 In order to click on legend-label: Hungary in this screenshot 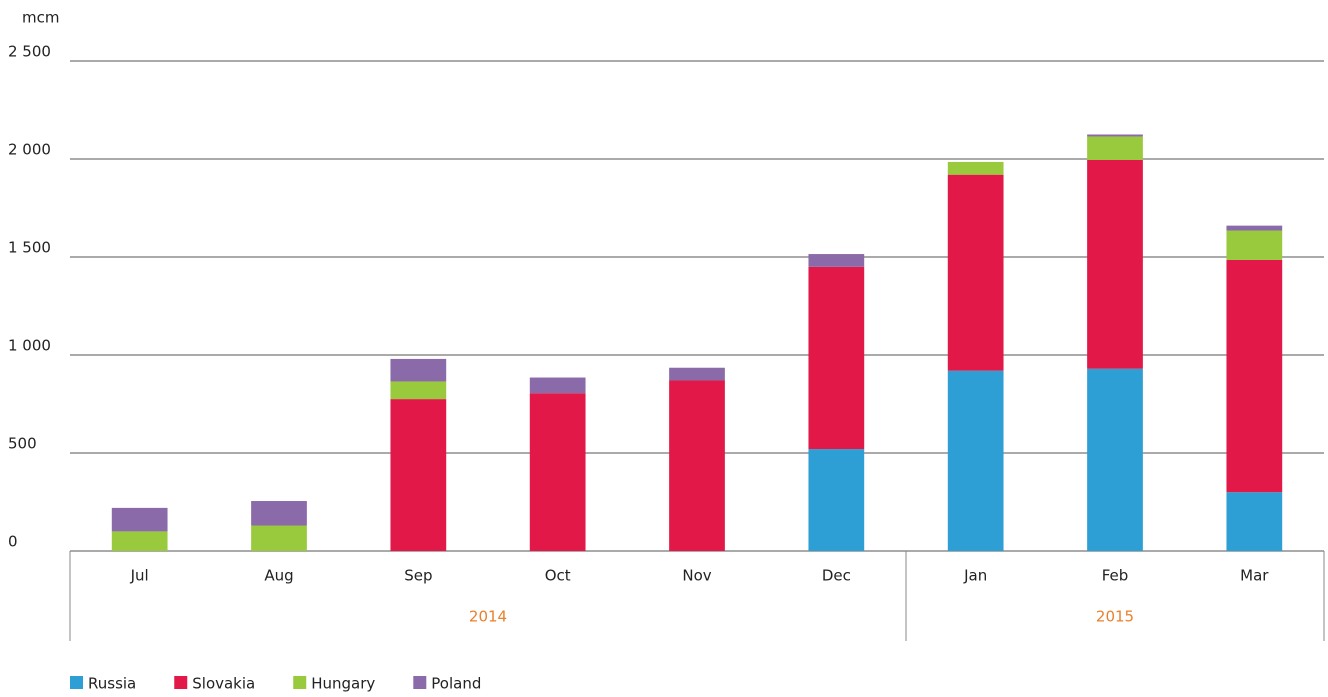, I will do `click(343, 684)`.